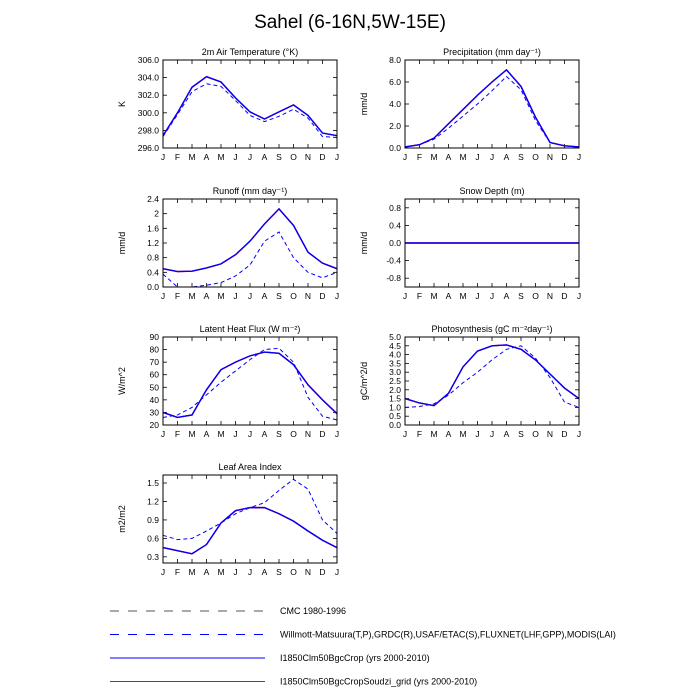 The image size is (700, 700). I want to click on y-tick-label: 2.0, so click(395, 126).